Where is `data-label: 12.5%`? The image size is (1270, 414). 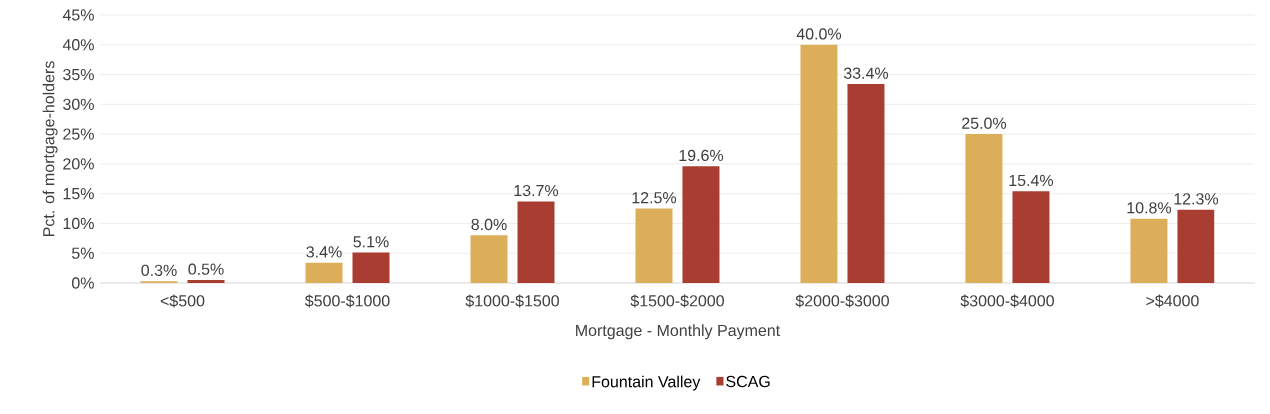 data-label: 12.5% is located at coordinates (654, 198).